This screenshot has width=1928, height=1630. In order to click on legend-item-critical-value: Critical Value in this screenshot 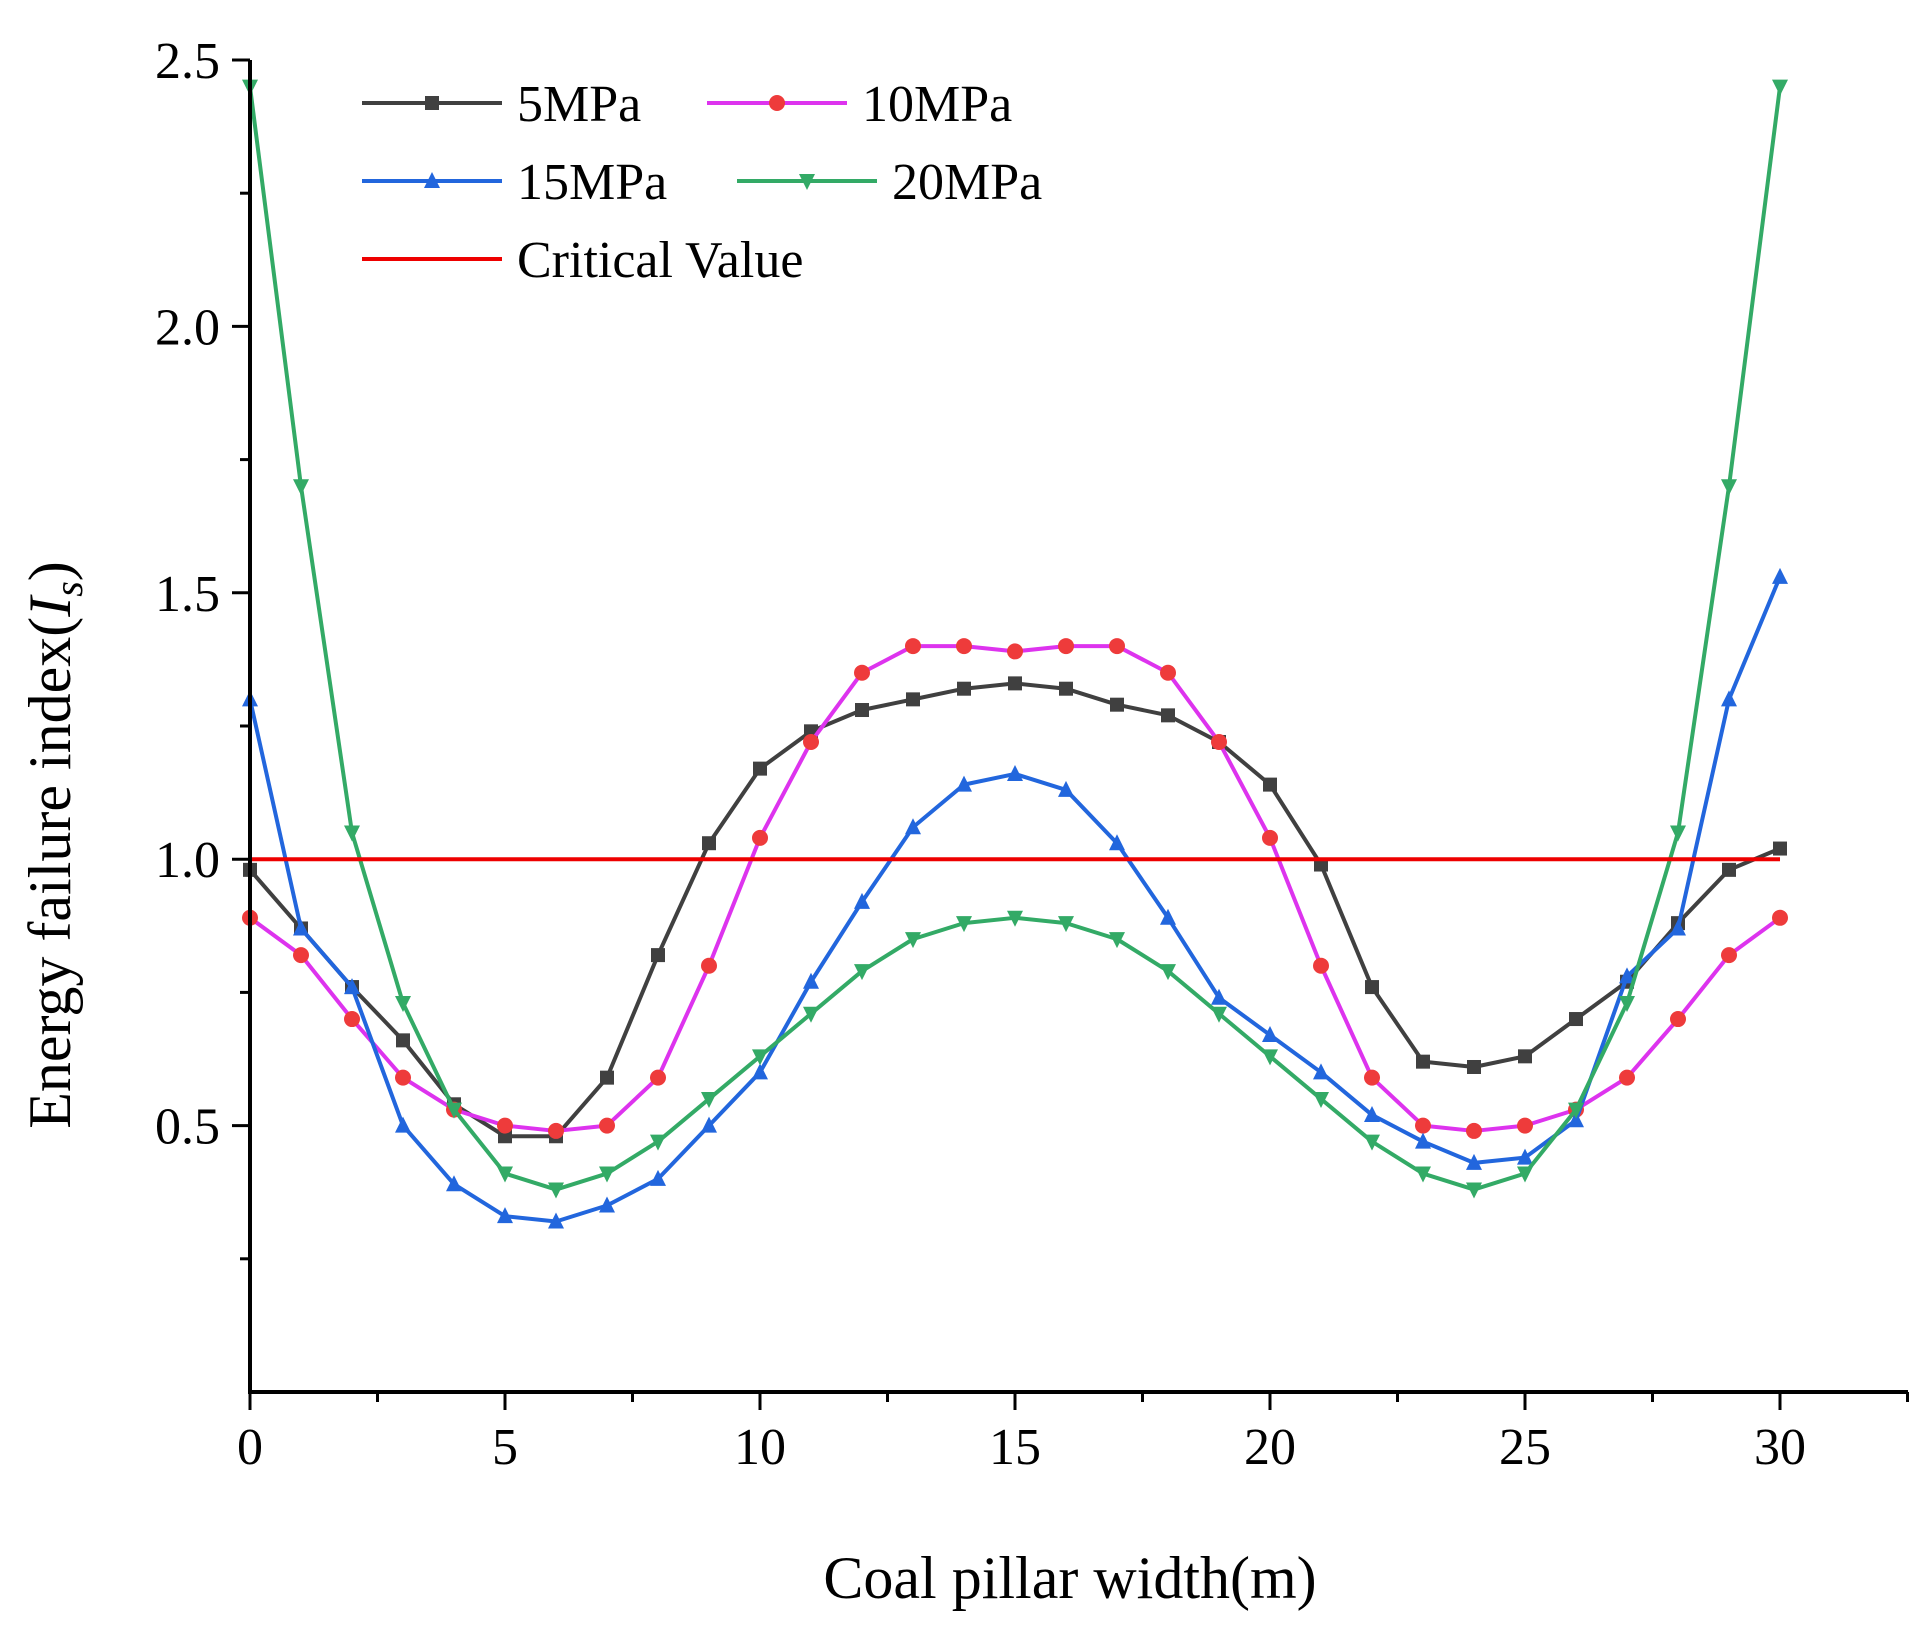, I will do `click(582, 260)`.